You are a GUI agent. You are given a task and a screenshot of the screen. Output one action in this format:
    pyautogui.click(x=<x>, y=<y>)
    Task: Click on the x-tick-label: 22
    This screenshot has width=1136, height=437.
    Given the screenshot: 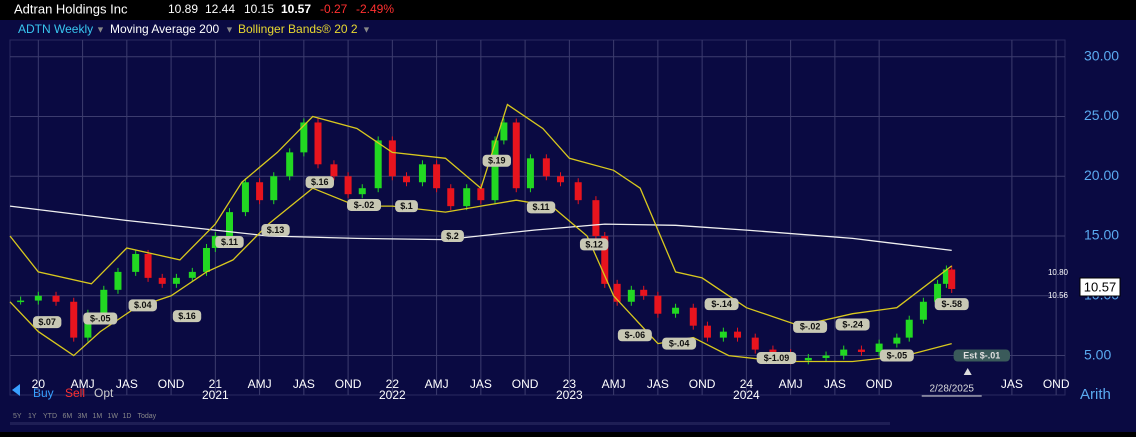 What is the action you would take?
    pyautogui.click(x=393, y=384)
    